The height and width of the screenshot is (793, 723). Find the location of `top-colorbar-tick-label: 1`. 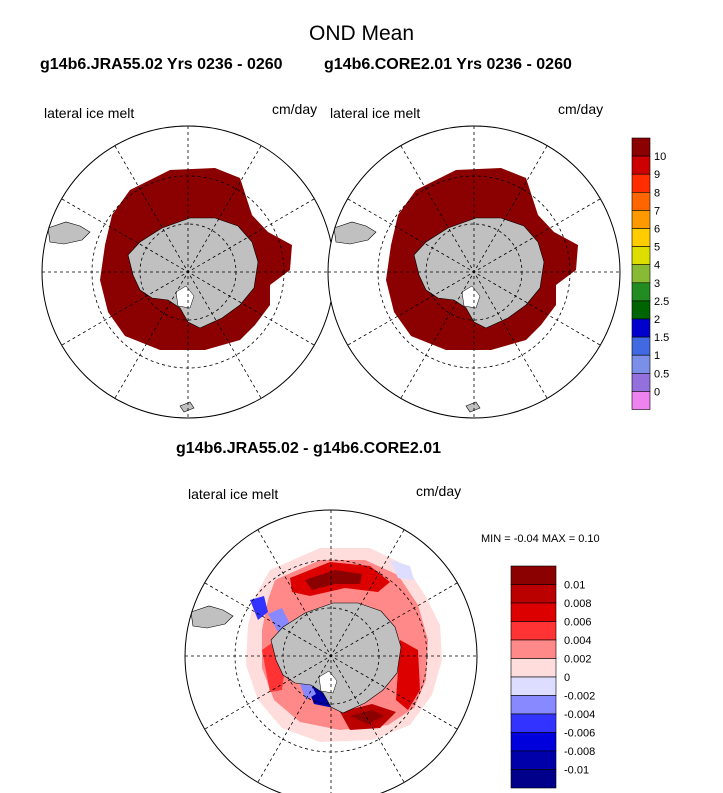

top-colorbar-tick-label: 1 is located at coordinates (657, 356).